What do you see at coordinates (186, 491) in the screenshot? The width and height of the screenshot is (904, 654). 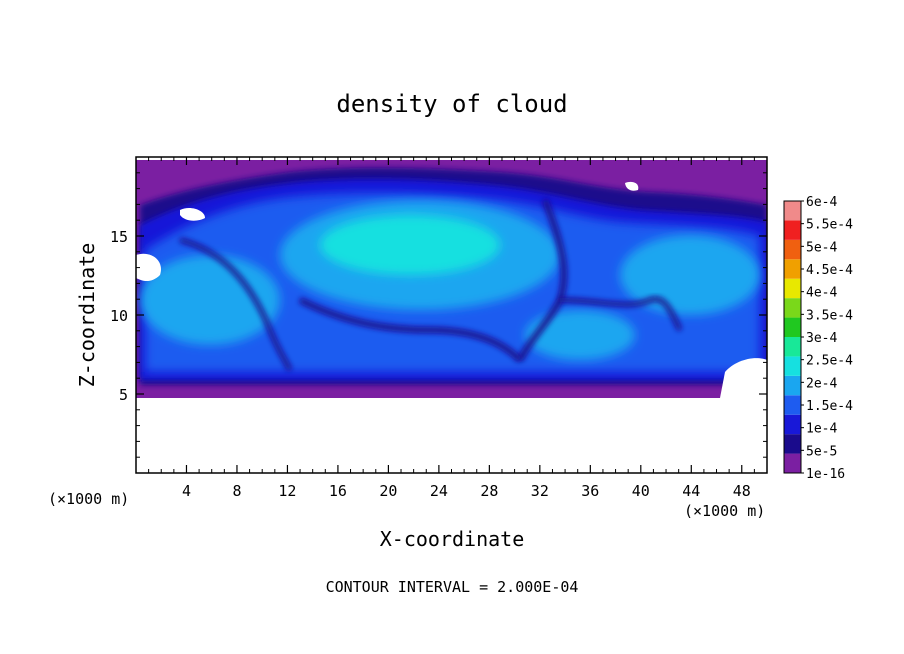 I see `x-tick-label: 4` at bounding box center [186, 491].